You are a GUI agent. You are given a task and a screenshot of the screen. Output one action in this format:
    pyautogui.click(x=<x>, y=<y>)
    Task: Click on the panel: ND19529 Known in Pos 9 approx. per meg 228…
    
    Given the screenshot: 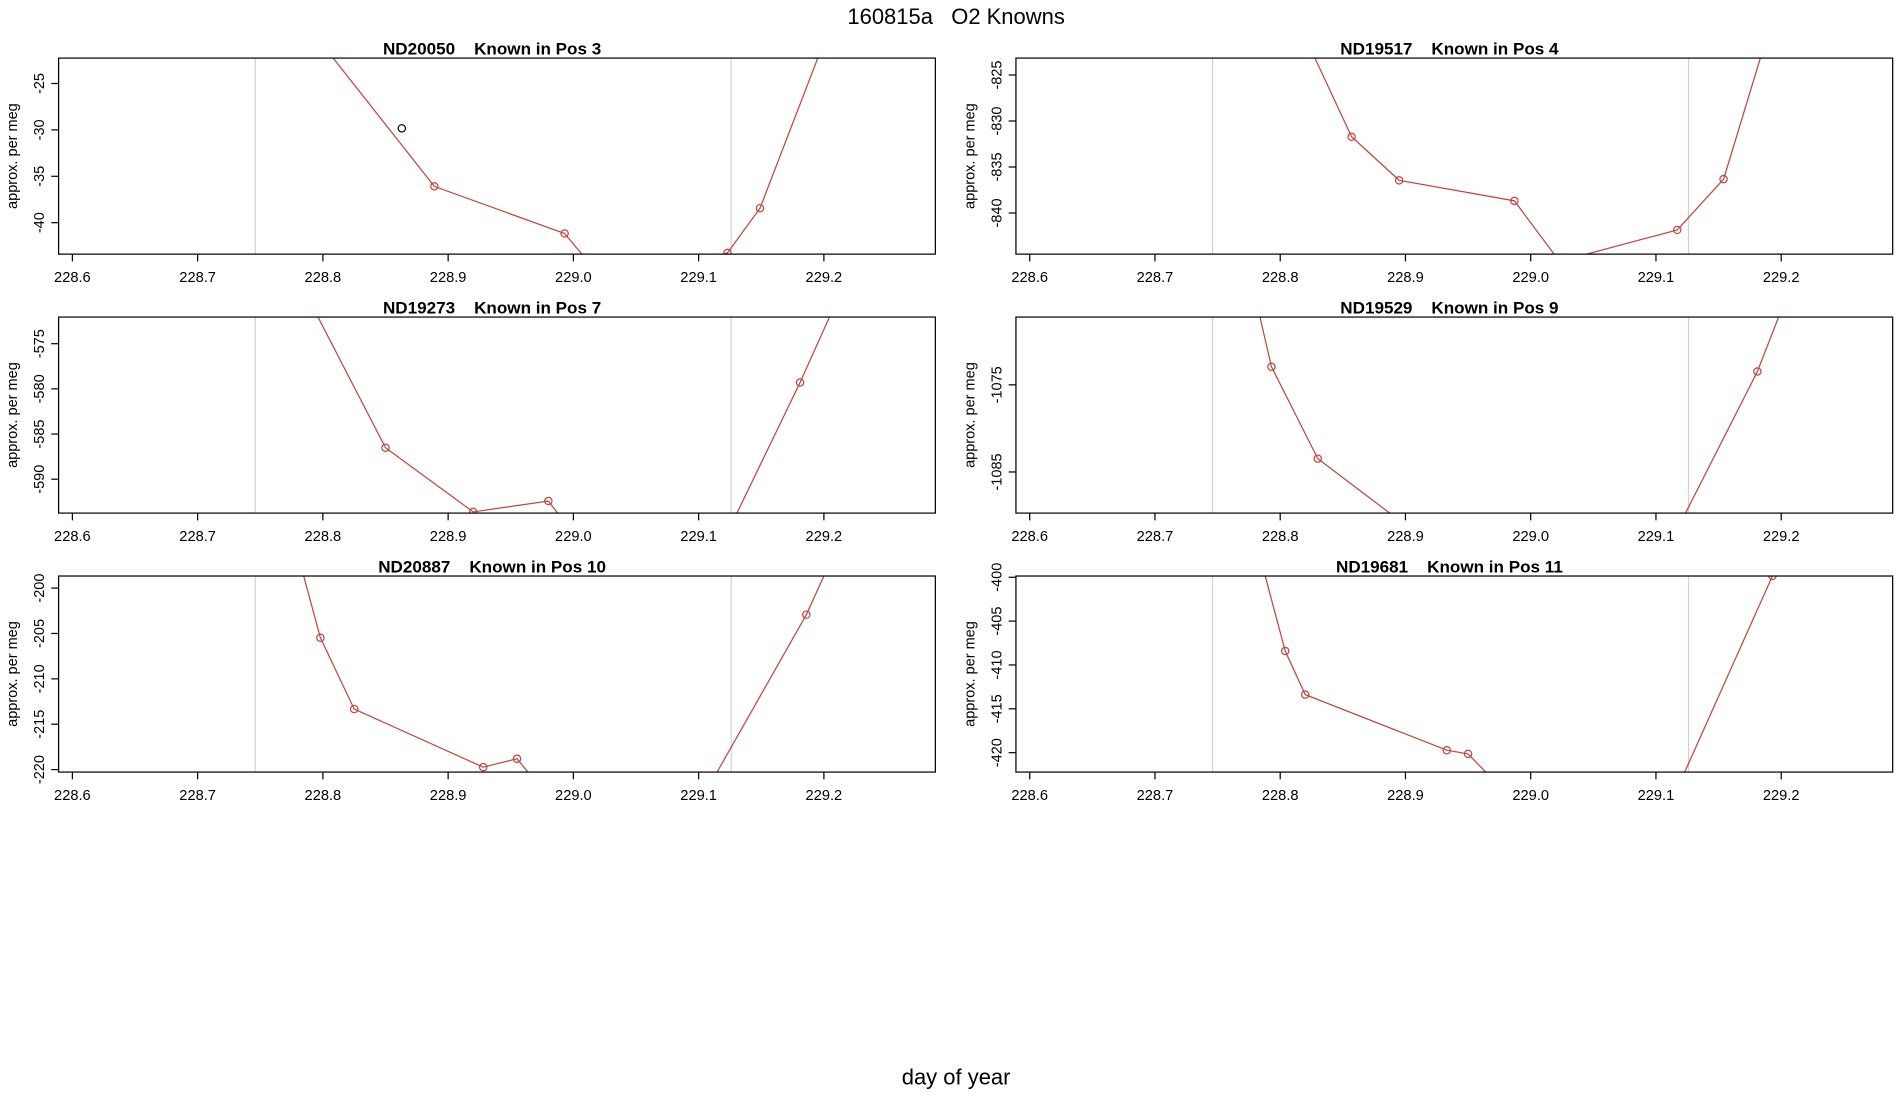 What is the action you would take?
    pyautogui.click(x=1428, y=421)
    